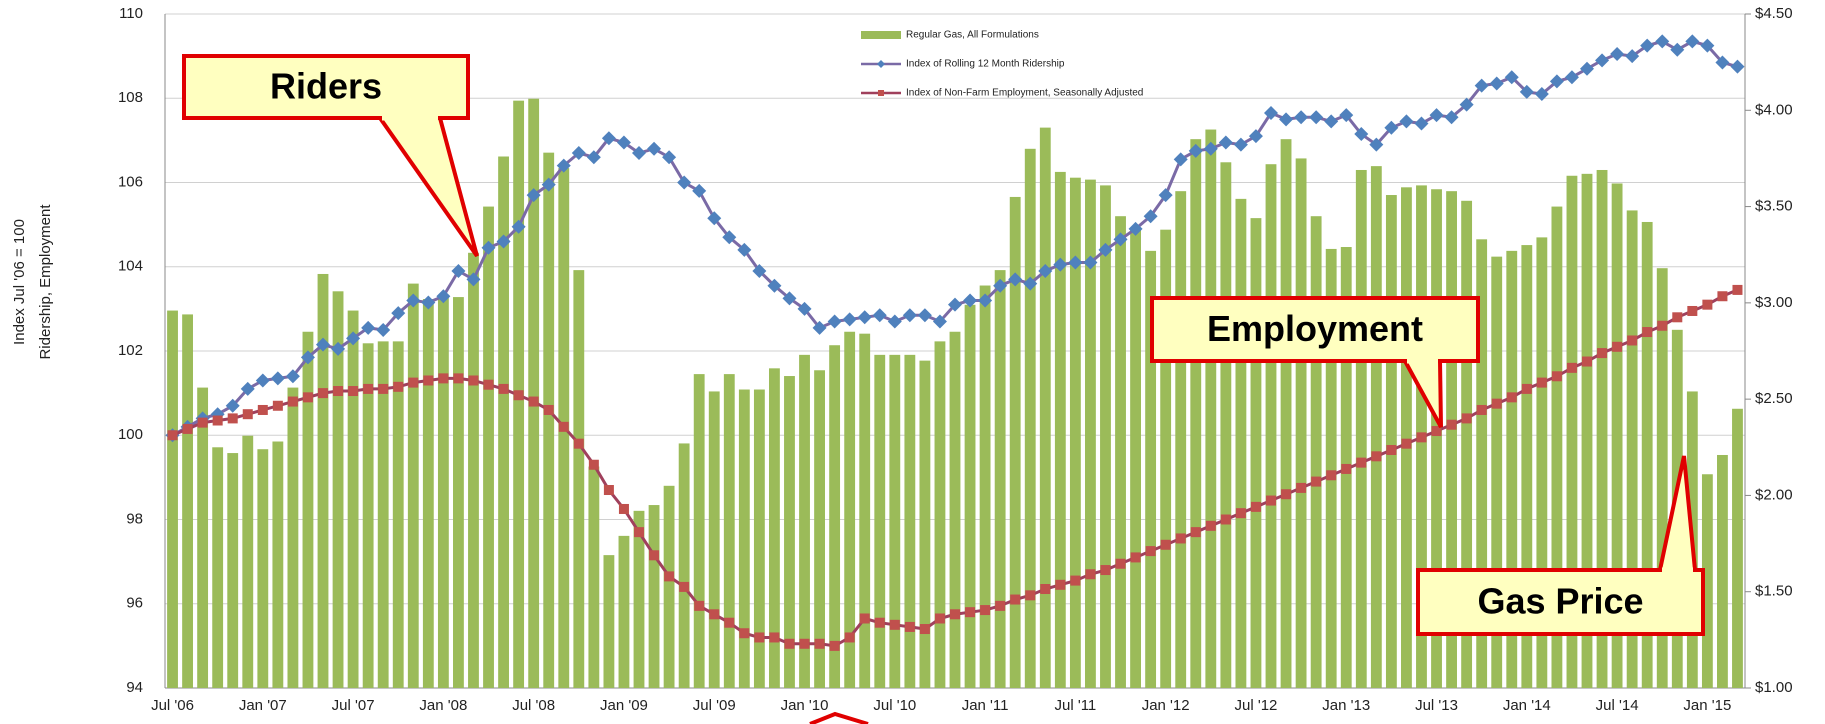  Describe the element at coordinates (130, 434) in the screenshot. I see `y-tick-label: 100` at that location.